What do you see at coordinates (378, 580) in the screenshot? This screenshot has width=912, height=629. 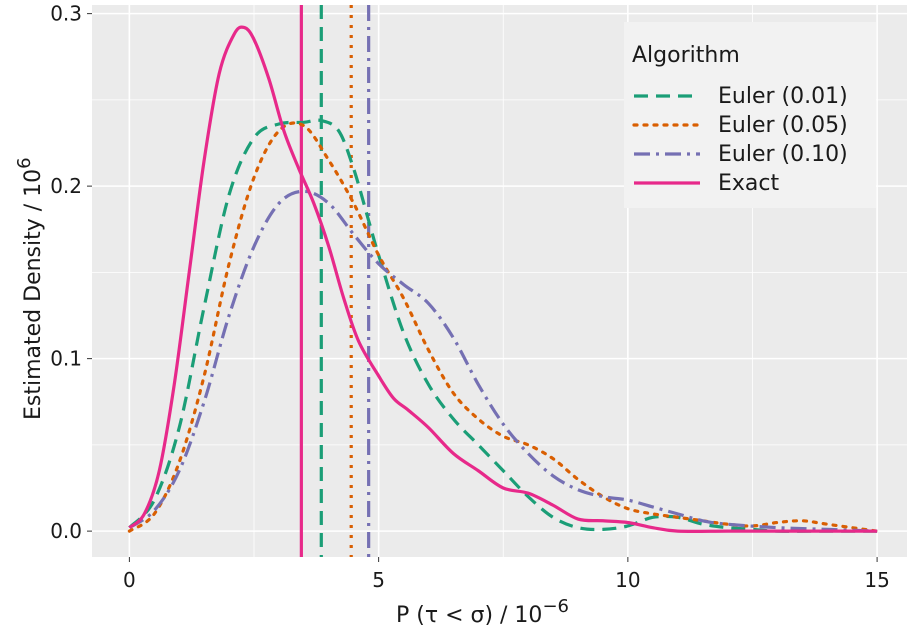 I see `x-tick-label: 5` at bounding box center [378, 580].